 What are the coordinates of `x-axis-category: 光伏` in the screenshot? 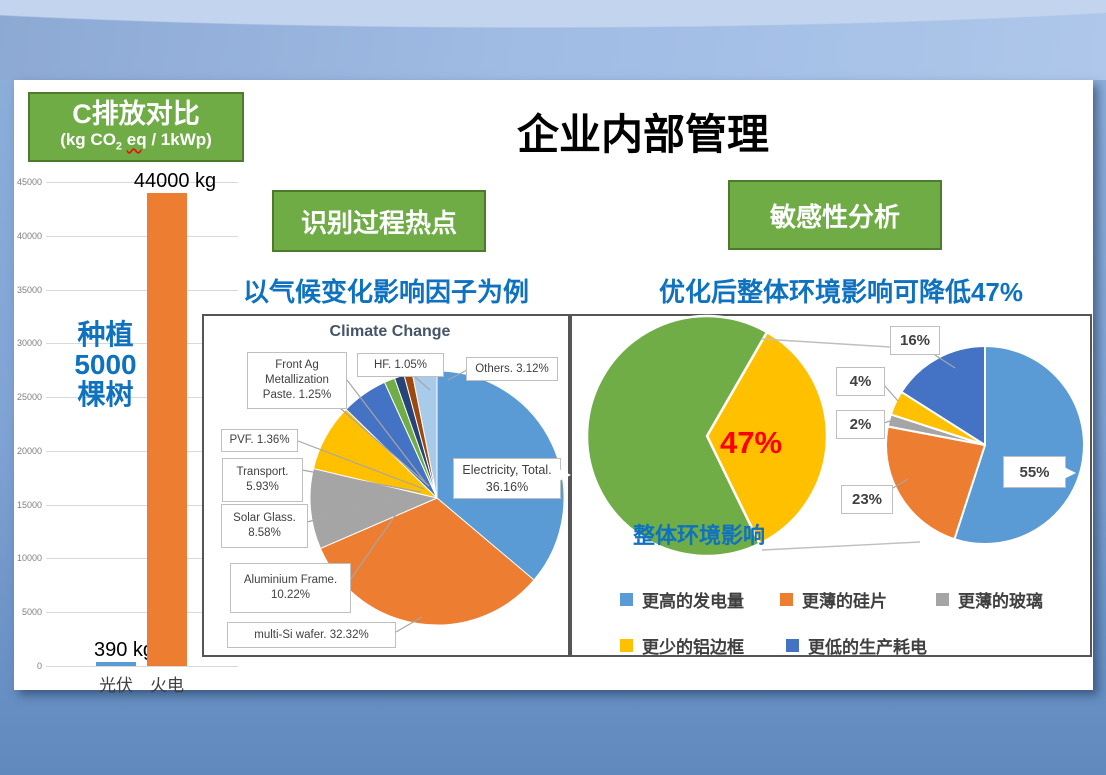 It's located at (116, 685).